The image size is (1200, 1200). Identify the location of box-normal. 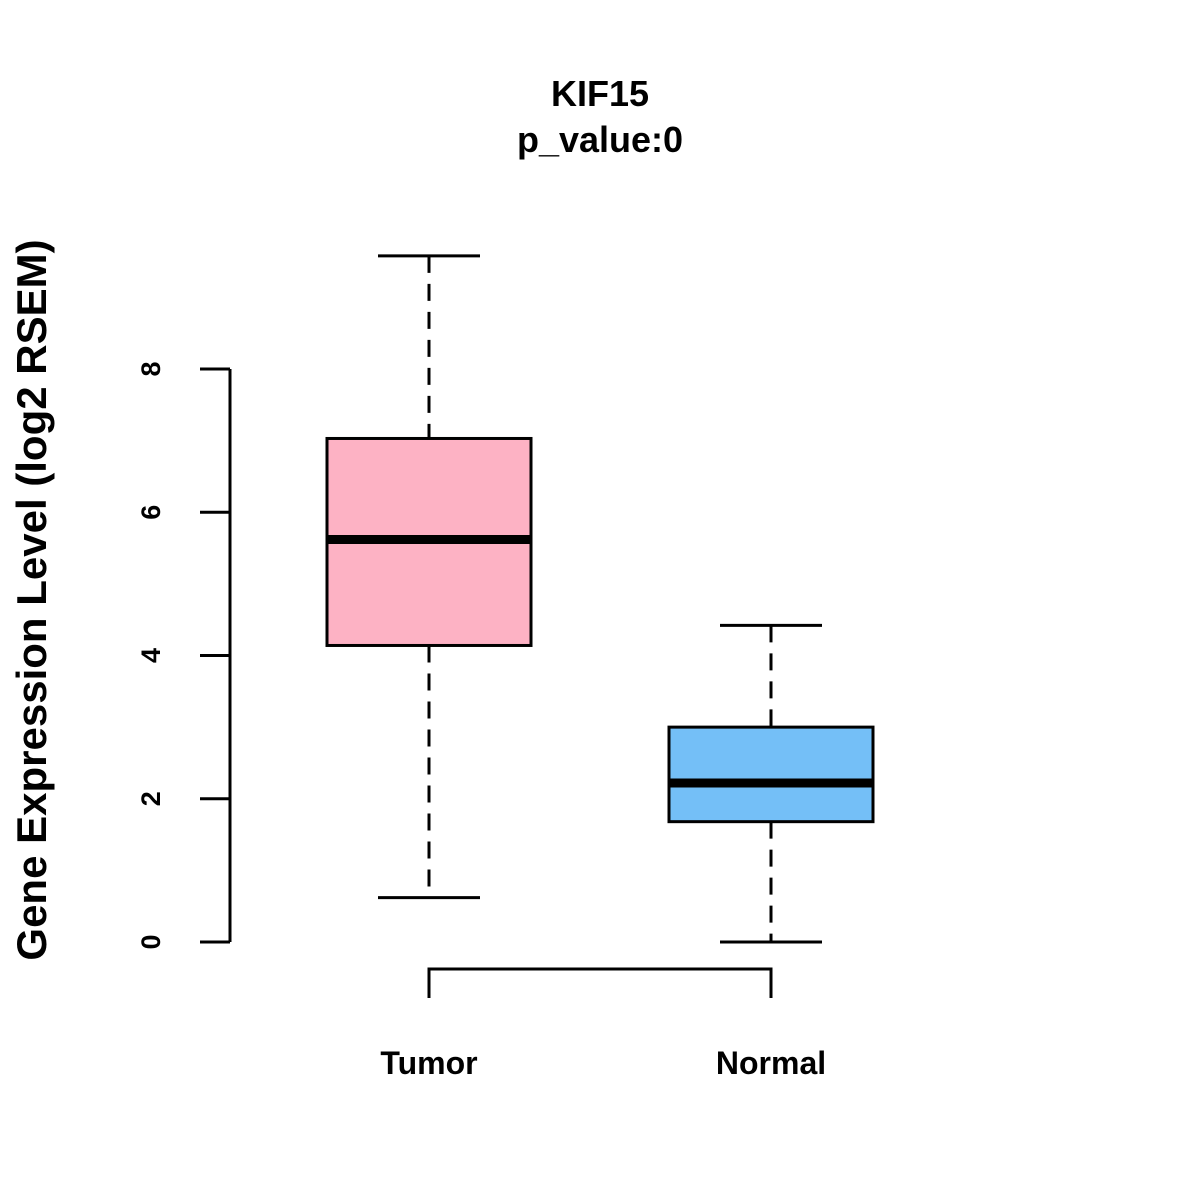
(771, 783).